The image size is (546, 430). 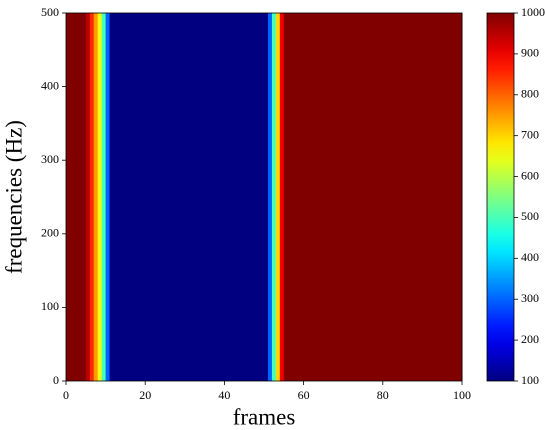 I want to click on colorbar-tick-label: 900, so click(x=530, y=53).